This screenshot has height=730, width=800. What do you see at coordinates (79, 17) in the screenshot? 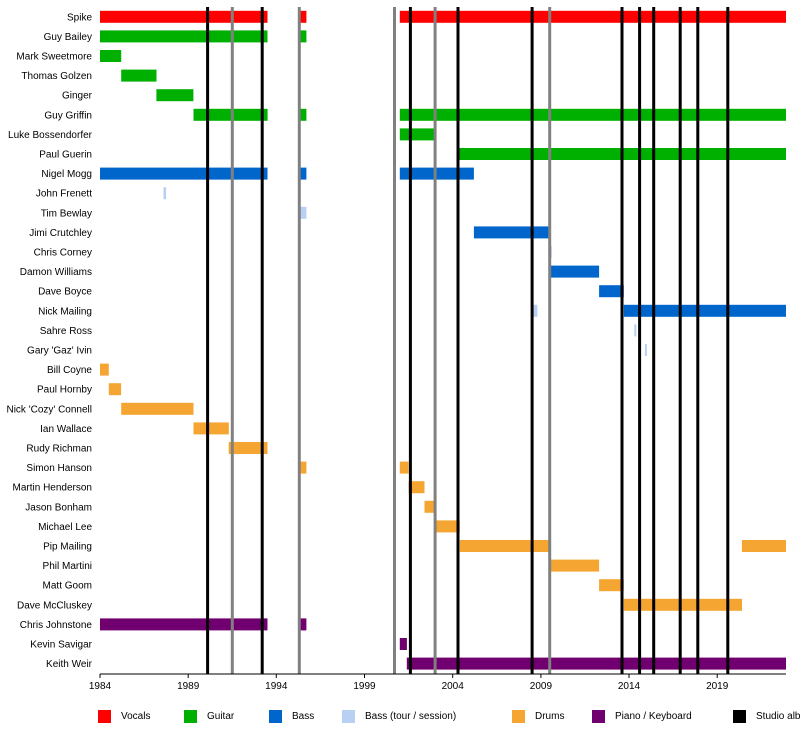
I see `member-label-spike: Spike` at bounding box center [79, 17].